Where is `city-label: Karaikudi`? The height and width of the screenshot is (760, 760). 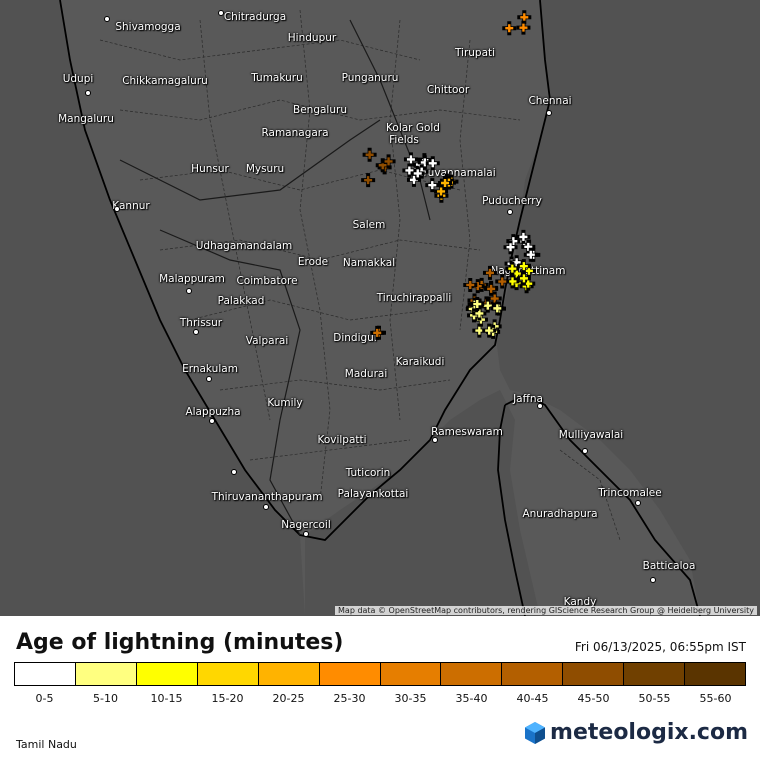 city-label: Karaikudi is located at coordinates (420, 362).